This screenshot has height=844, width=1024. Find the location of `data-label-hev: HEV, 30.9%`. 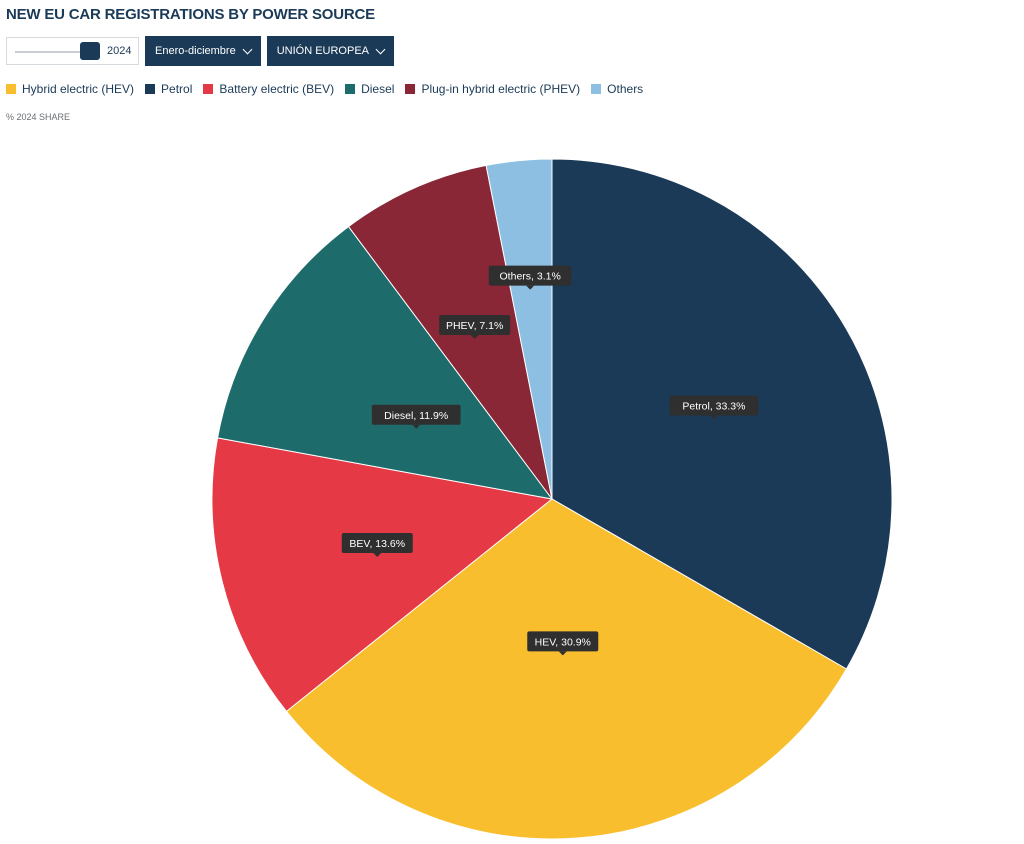

data-label-hev: HEV, 30.9% is located at coordinates (563, 643).